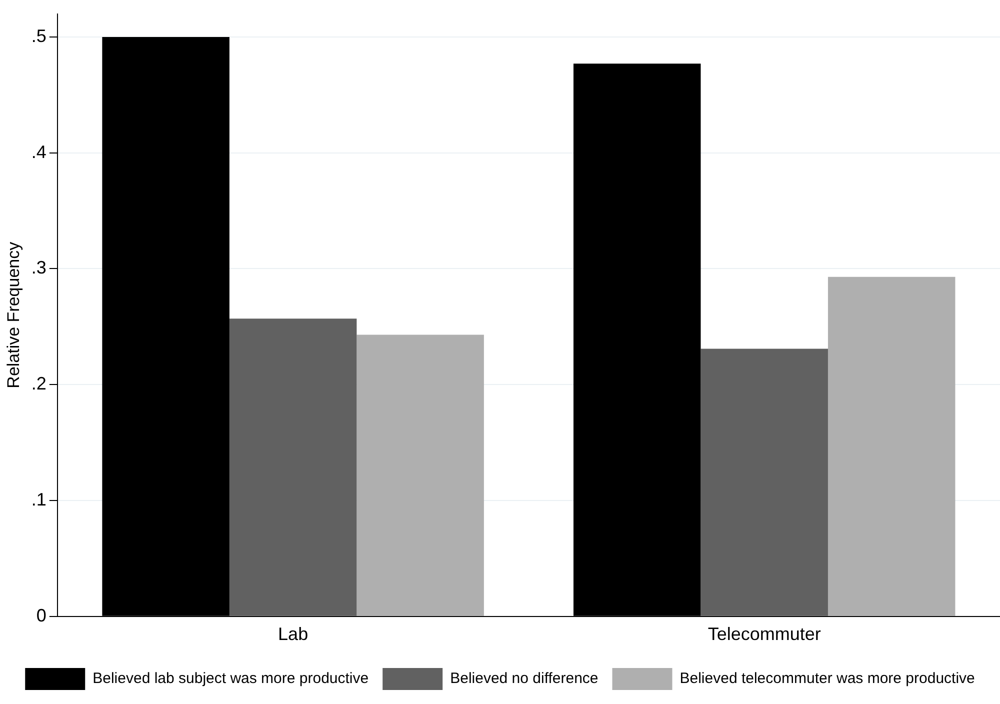  I want to click on legend-label: Believed telecommuter was more productive, so click(827, 679).